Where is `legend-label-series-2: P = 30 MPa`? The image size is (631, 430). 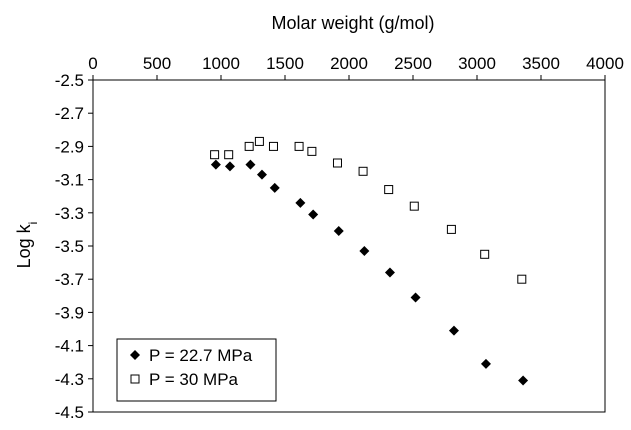 legend-label-series-2: P = 30 MPa is located at coordinates (194, 379).